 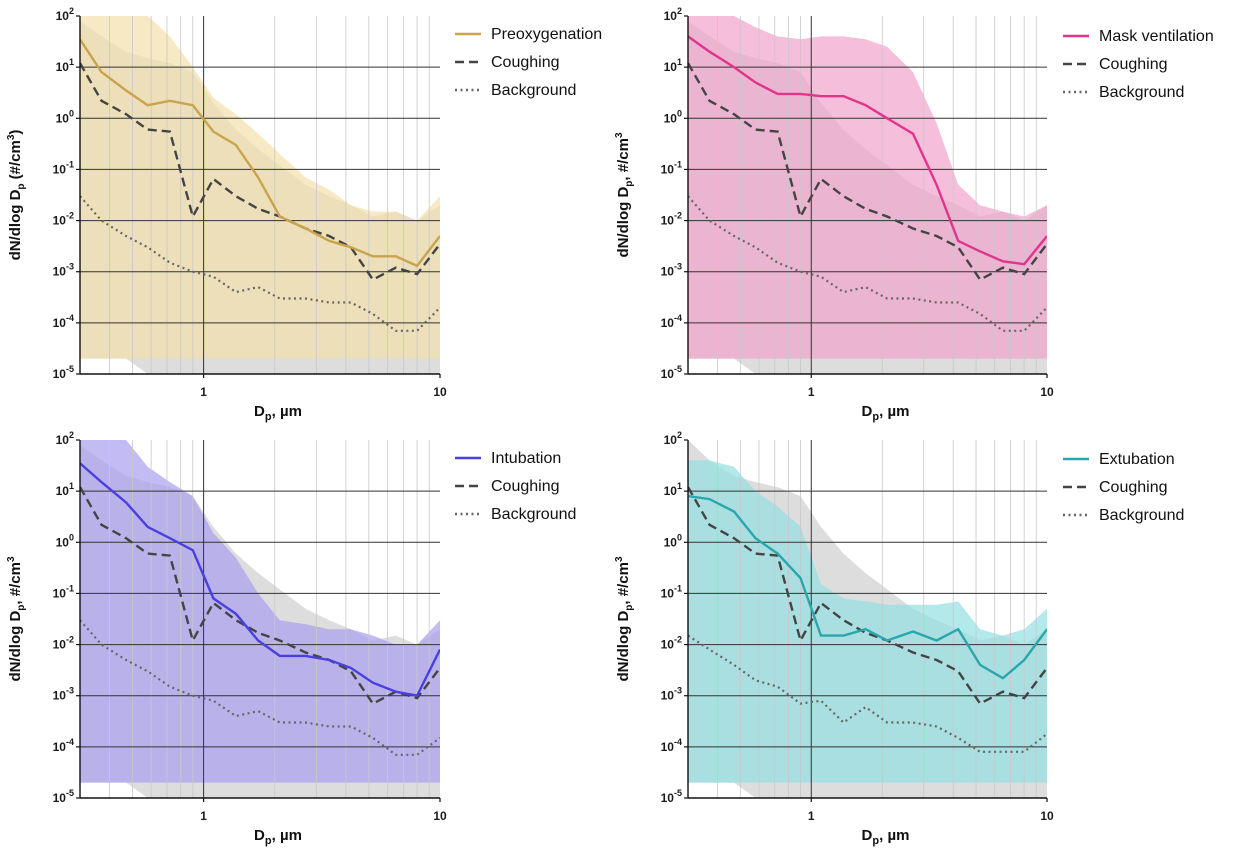 I want to click on legend-label-1: Preoxygenation, so click(x=546, y=34).